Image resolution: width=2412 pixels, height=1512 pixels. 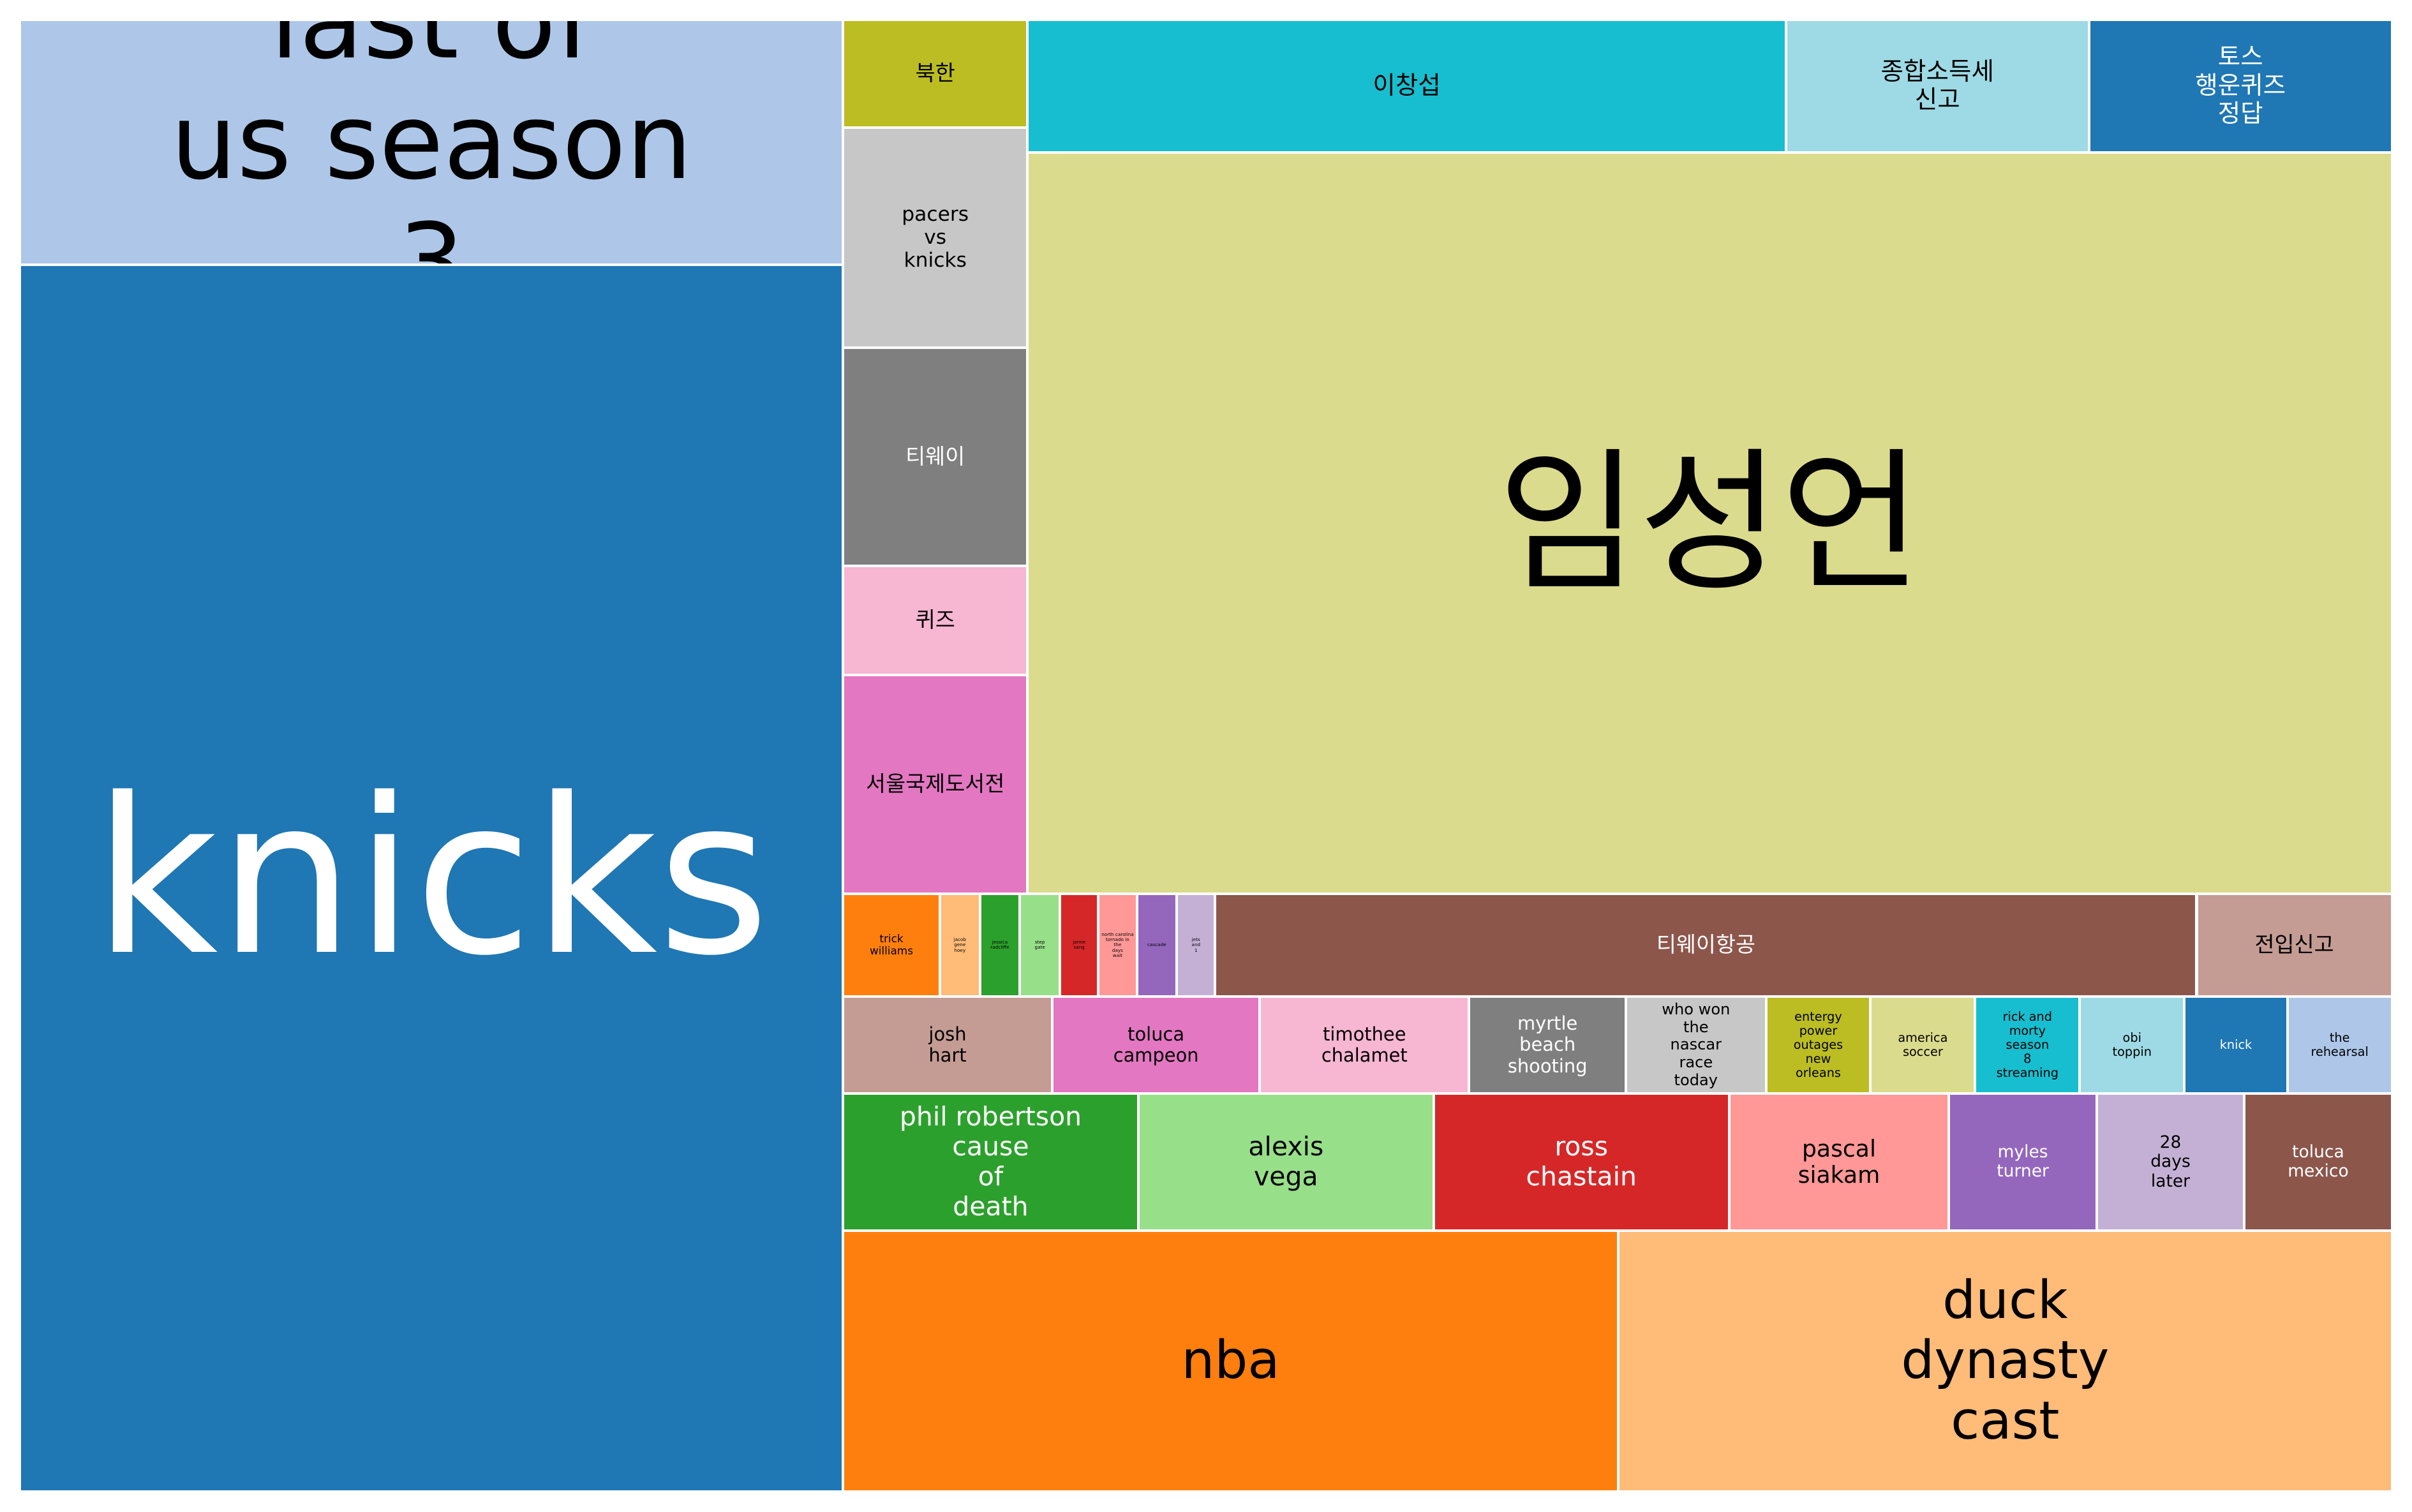 I want to click on treemap-label: 28 days later, so click(x=2170, y=1161).